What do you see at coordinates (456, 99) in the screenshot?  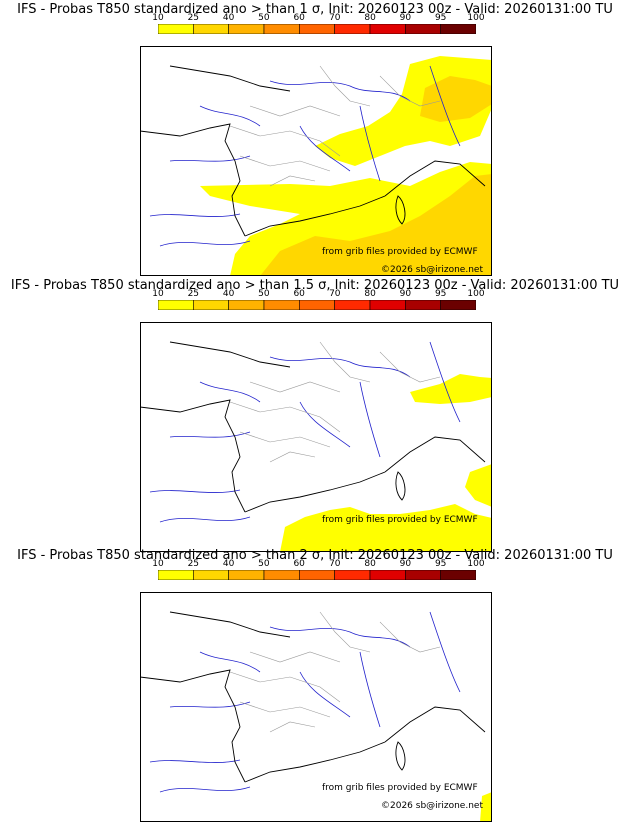 I see `probability-area-north-orange` at bounding box center [456, 99].